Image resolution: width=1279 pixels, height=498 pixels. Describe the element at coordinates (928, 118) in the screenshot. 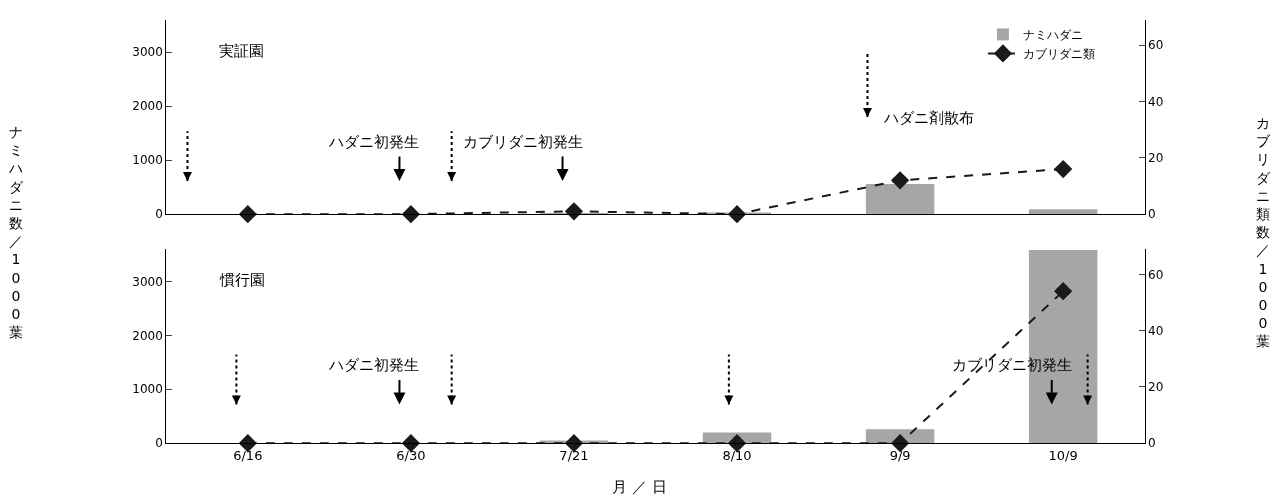

I see `annotation: ハダニ剤散布` at that location.